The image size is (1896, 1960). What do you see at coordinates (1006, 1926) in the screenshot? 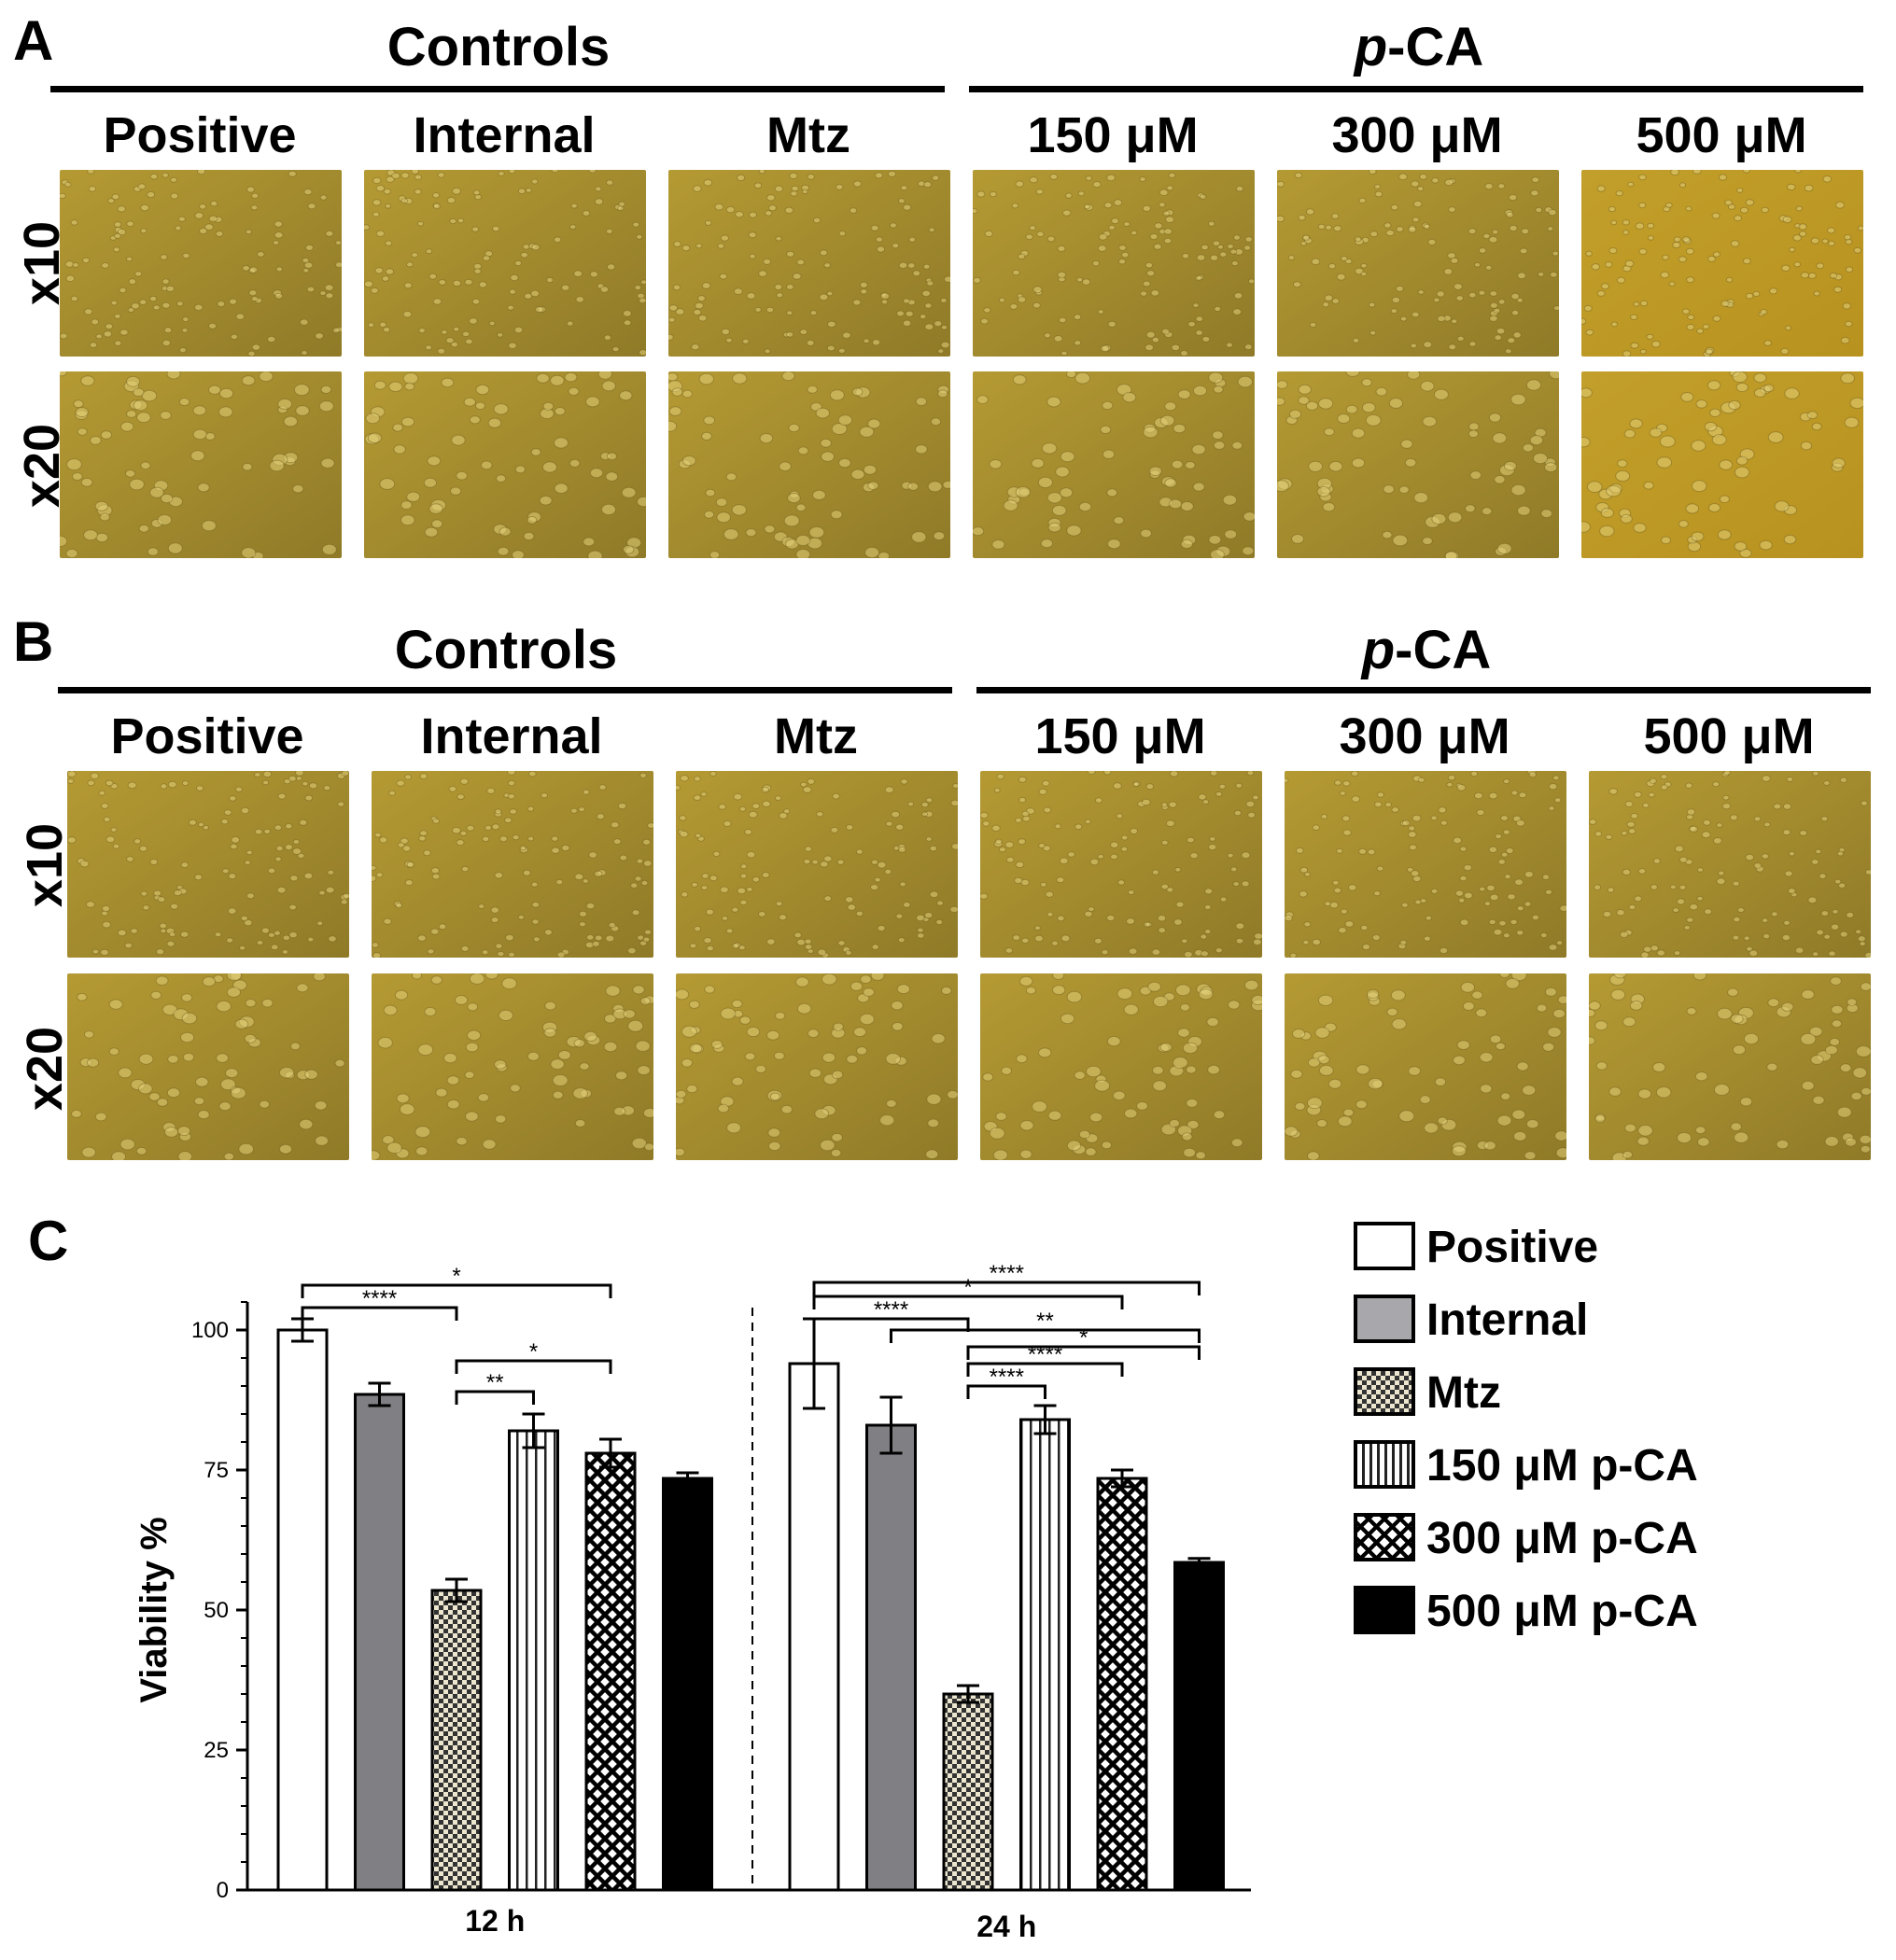
I see `x-tick-label-1: 24 h` at bounding box center [1006, 1926].